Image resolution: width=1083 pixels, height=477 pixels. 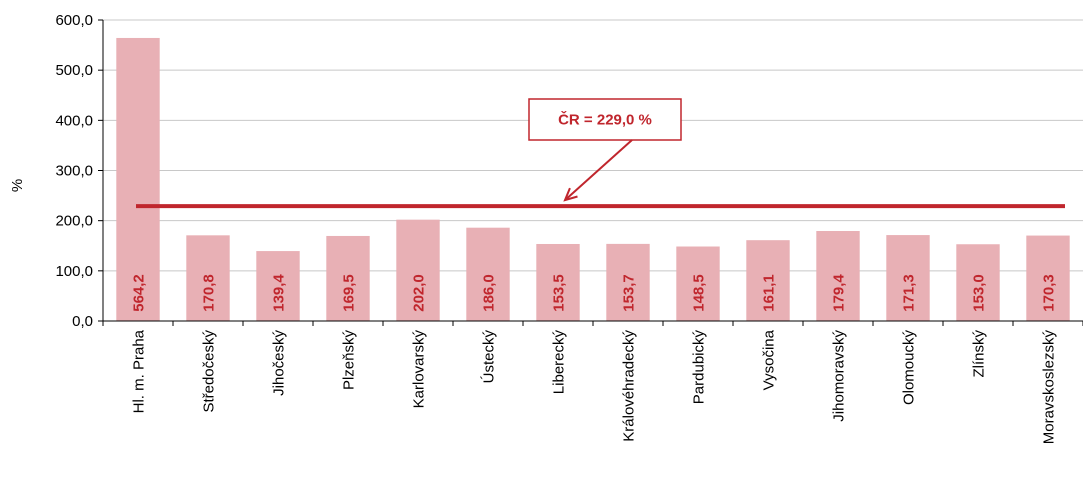 What do you see at coordinates (979, 354) in the screenshot?
I see `x-tick-label: Zlínský` at bounding box center [979, 354].